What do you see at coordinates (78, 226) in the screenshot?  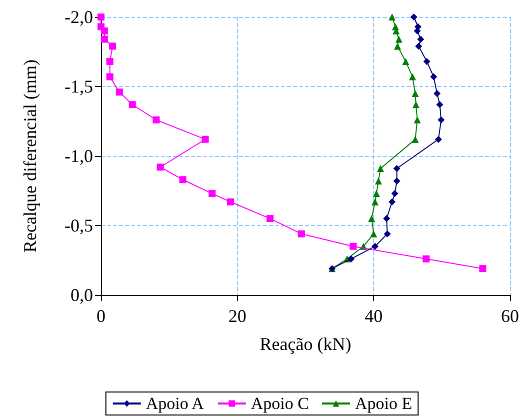 I see `y-tick-label: -0,5` at bounding box center [78, 226].